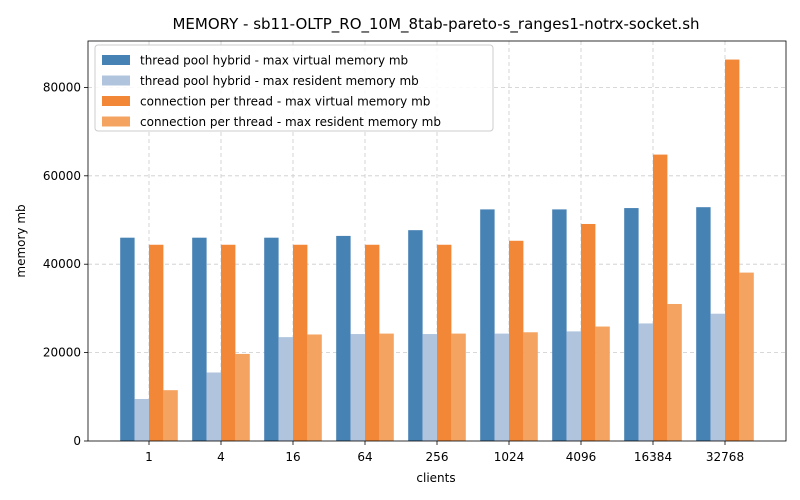  Describe the element at coordinates (221, 457) in the screenshot. I see `x-tick-label: 4` at that location.